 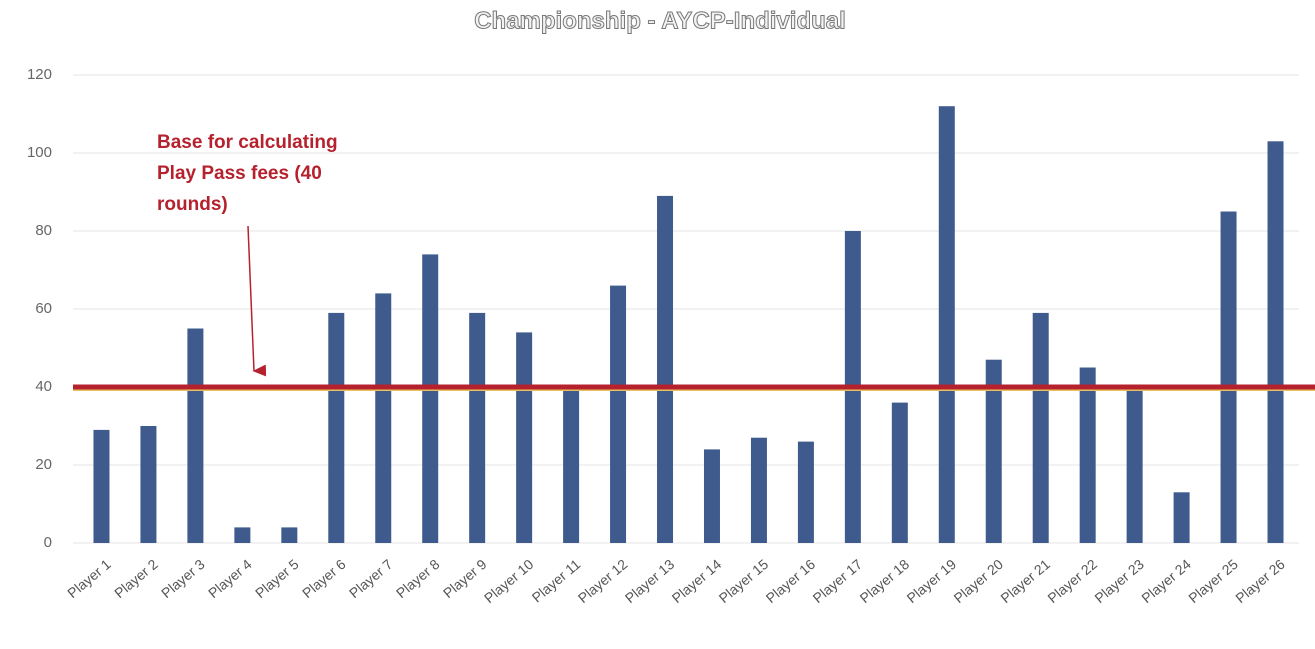 I want to click on x-tick-label: Player 17, so click(x=838, y=581).